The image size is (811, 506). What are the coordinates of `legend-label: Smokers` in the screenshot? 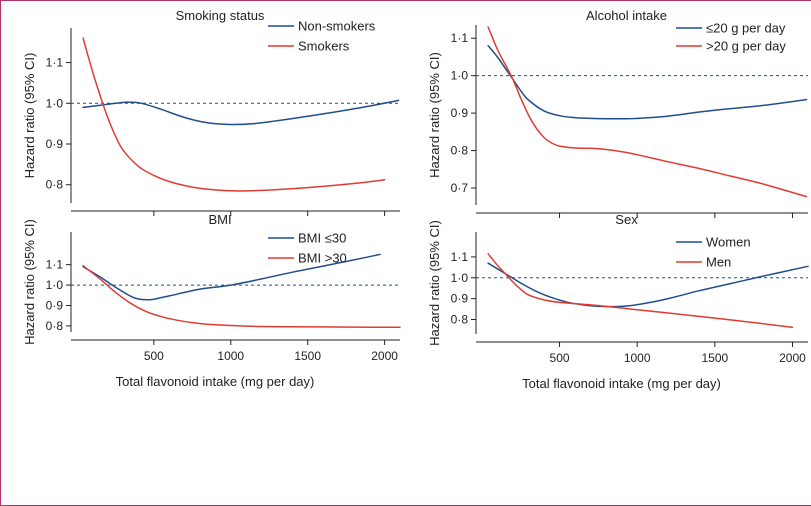 It's located at (324, 46).